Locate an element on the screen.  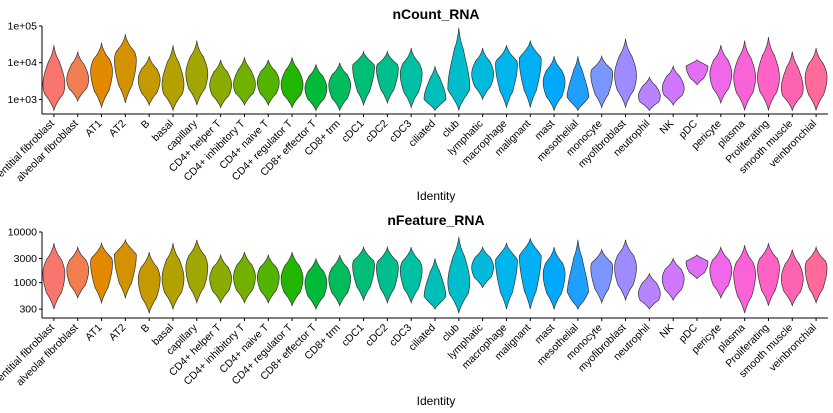
y-tick-labels: 300 1000 3000 10000 is located at coordinates (22, 271).